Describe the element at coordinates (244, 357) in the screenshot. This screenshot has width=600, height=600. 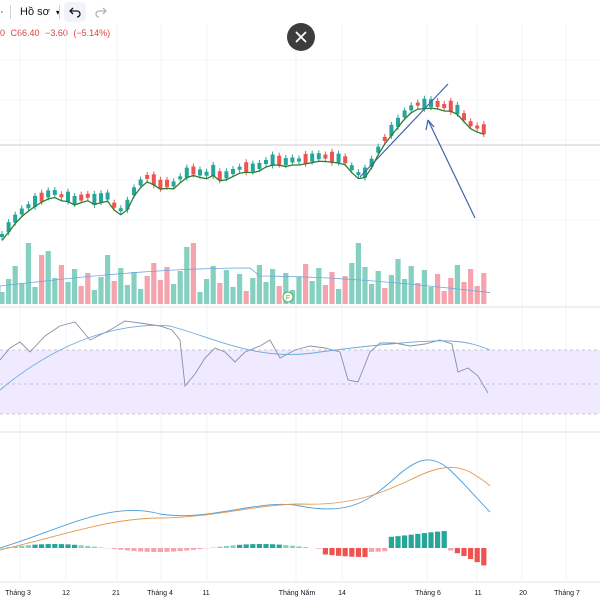
I see `rsi-line` at that location.